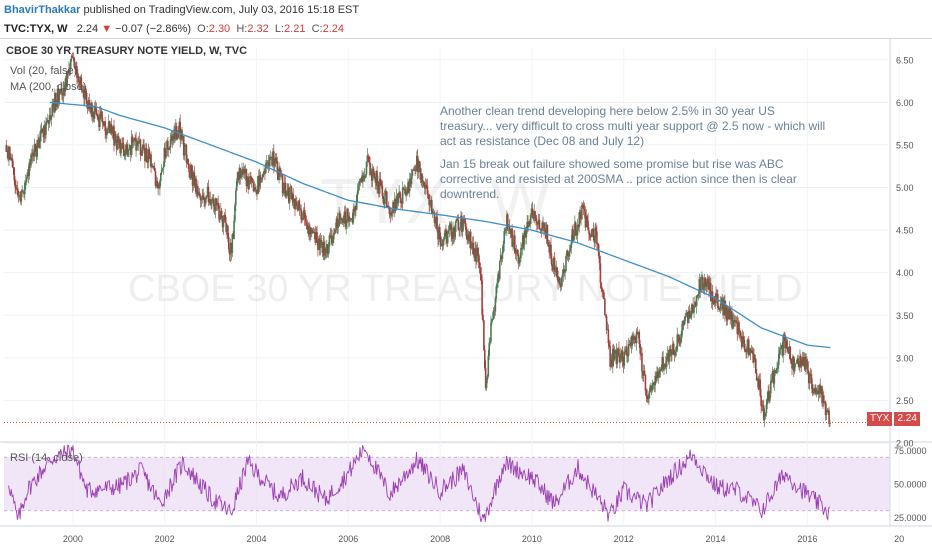  What do you see at coordinates (44, 71) in the screenshot?
I see `vol-indicator-label: Vol (20, false)` at bounding box center [44, 71].